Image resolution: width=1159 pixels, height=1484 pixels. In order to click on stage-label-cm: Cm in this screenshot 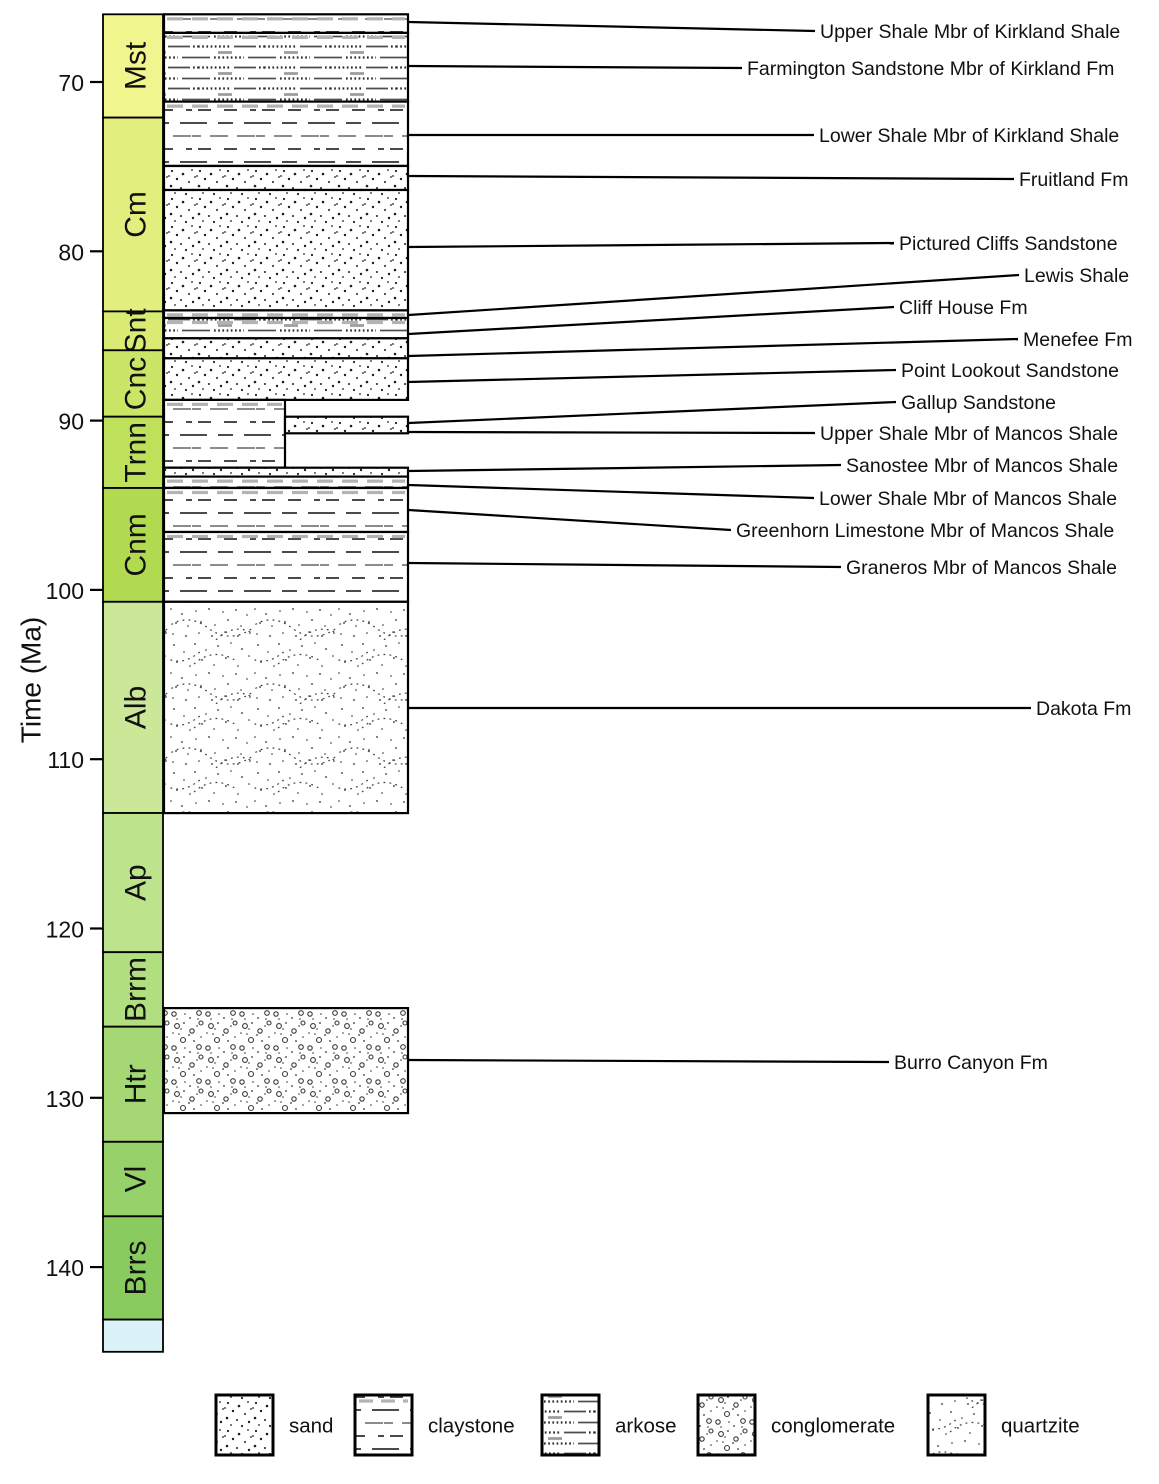, I will do `click(136, 214)`.